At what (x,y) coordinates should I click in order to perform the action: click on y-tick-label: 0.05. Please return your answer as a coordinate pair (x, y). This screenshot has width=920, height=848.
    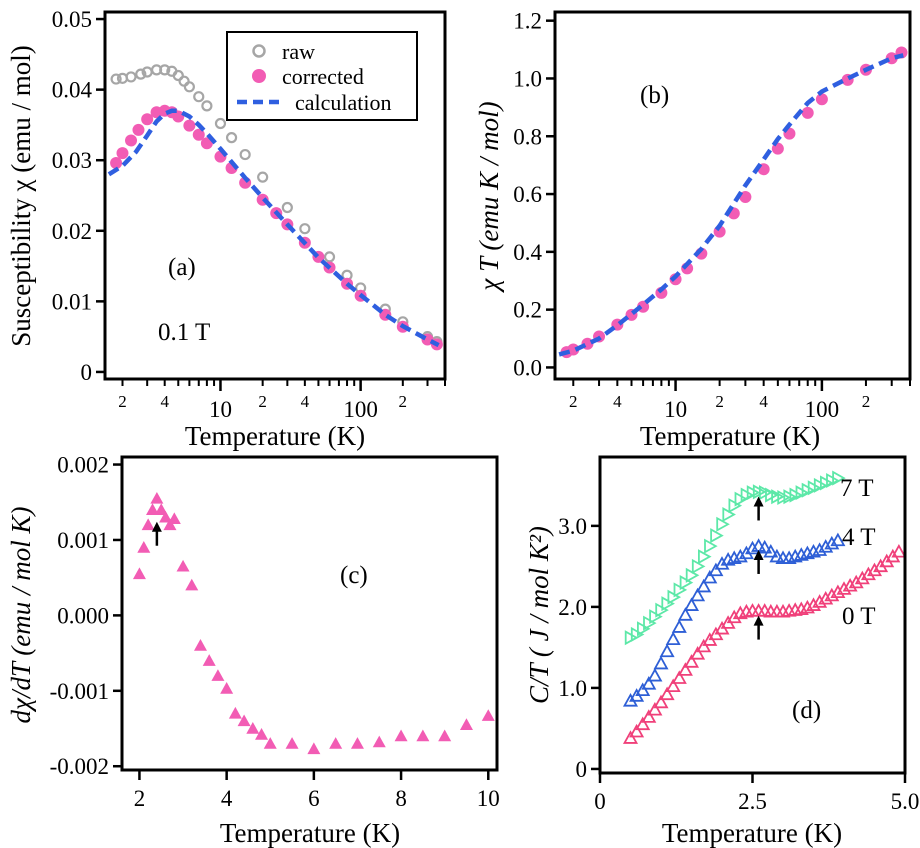
    Looking at the image, I should click on (72, 19).